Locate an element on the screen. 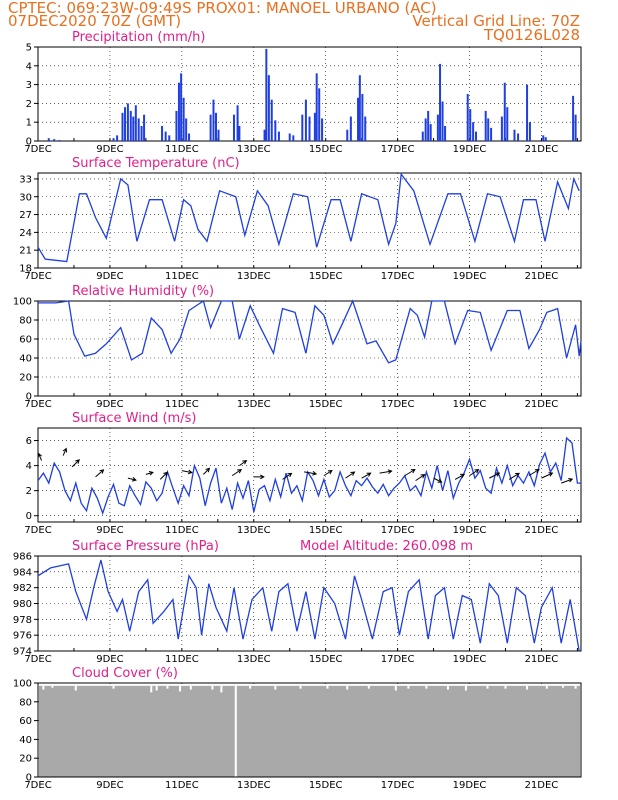 Image resolution: width=618 pixels, height=800 pixels. cloud-cover-xtick-label: 13DEC is located at coordinates (254, 785).